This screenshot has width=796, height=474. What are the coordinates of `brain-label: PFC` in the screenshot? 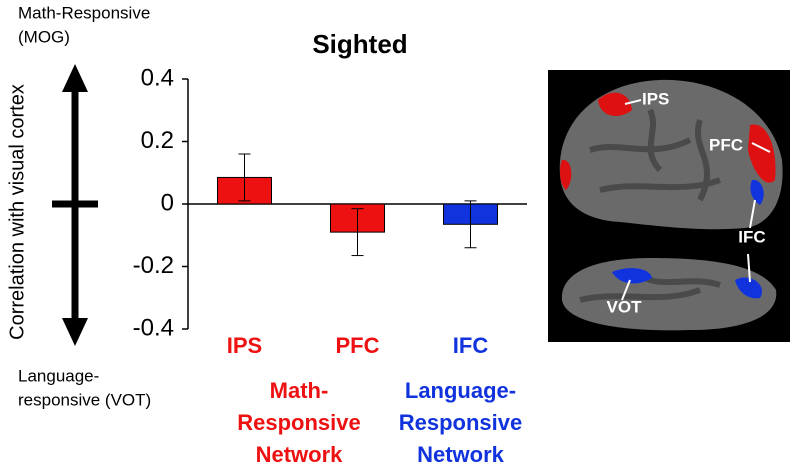 It's located at (726, 144).